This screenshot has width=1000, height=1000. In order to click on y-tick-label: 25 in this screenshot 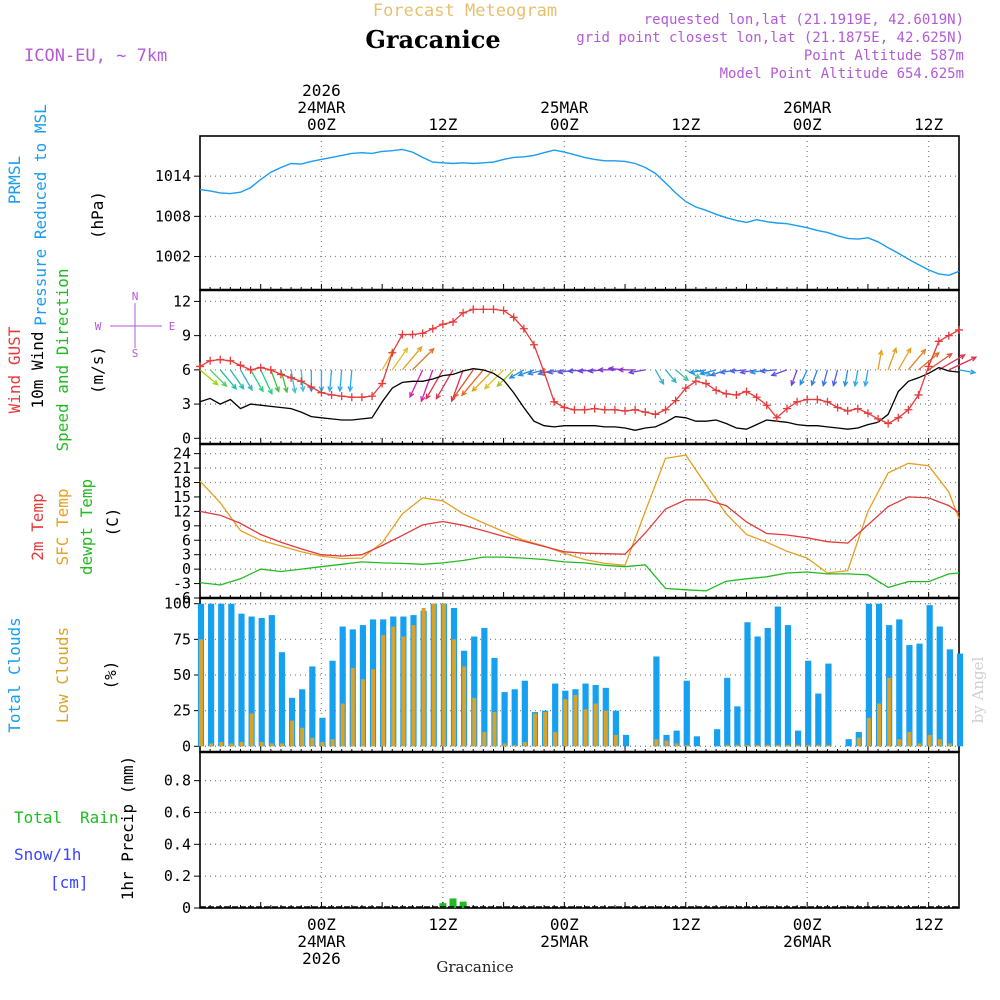, I will do `click(182, 711)`.